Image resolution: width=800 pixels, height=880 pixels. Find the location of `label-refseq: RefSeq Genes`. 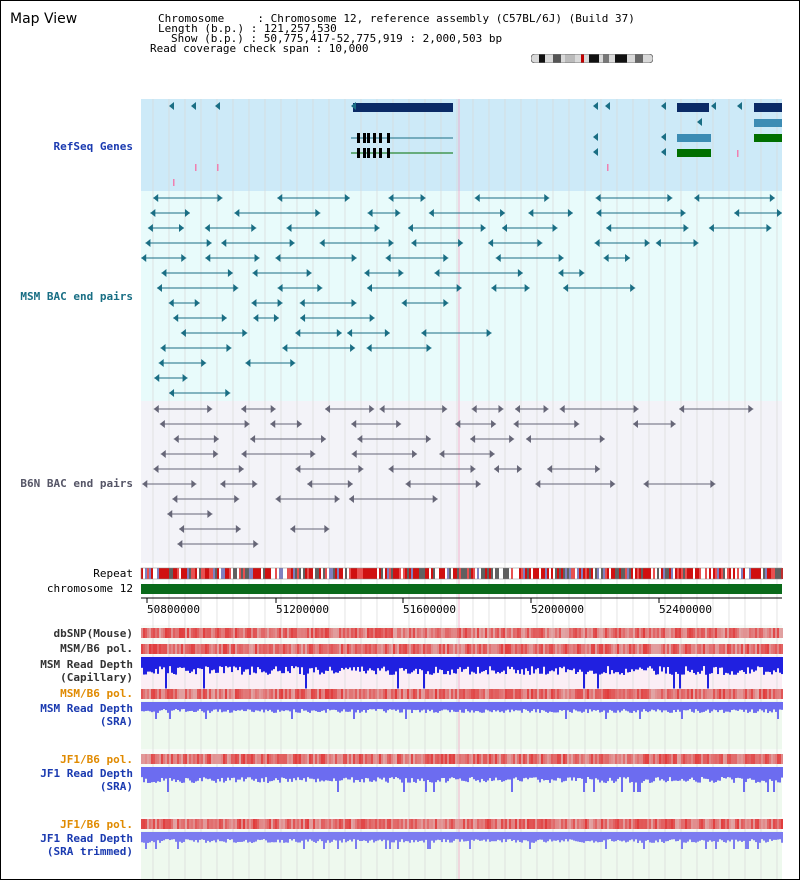

label-refseq: RefSeq Genes is located at coordinates (93, 146).